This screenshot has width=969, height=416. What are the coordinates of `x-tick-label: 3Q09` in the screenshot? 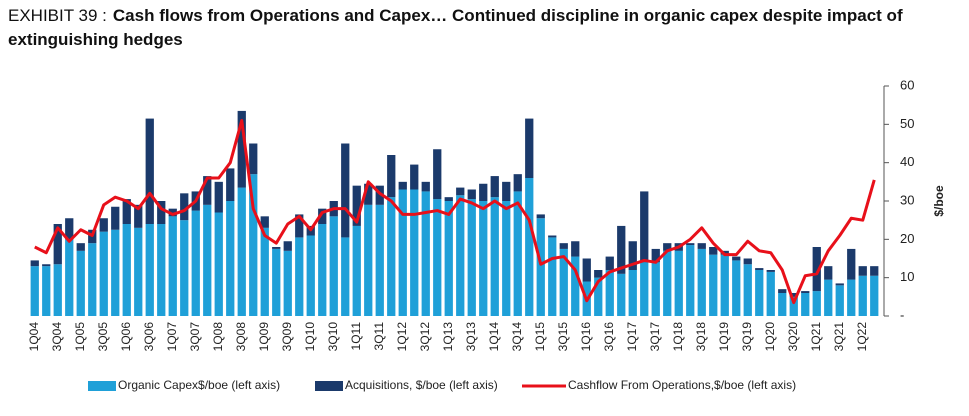 It's located at (287, 337).